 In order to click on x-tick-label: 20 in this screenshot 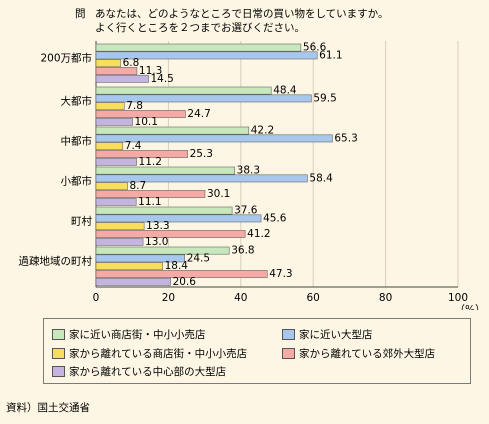, I will do `click(168, 298)`.